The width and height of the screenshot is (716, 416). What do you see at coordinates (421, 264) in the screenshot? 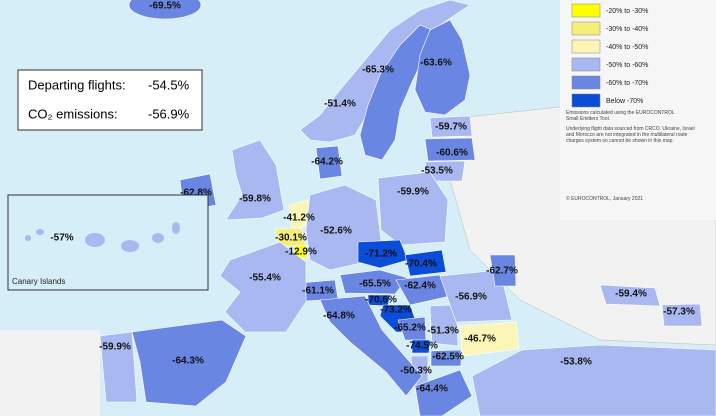
I see `country-label: -70.4%` at bounding box center [421, 264].